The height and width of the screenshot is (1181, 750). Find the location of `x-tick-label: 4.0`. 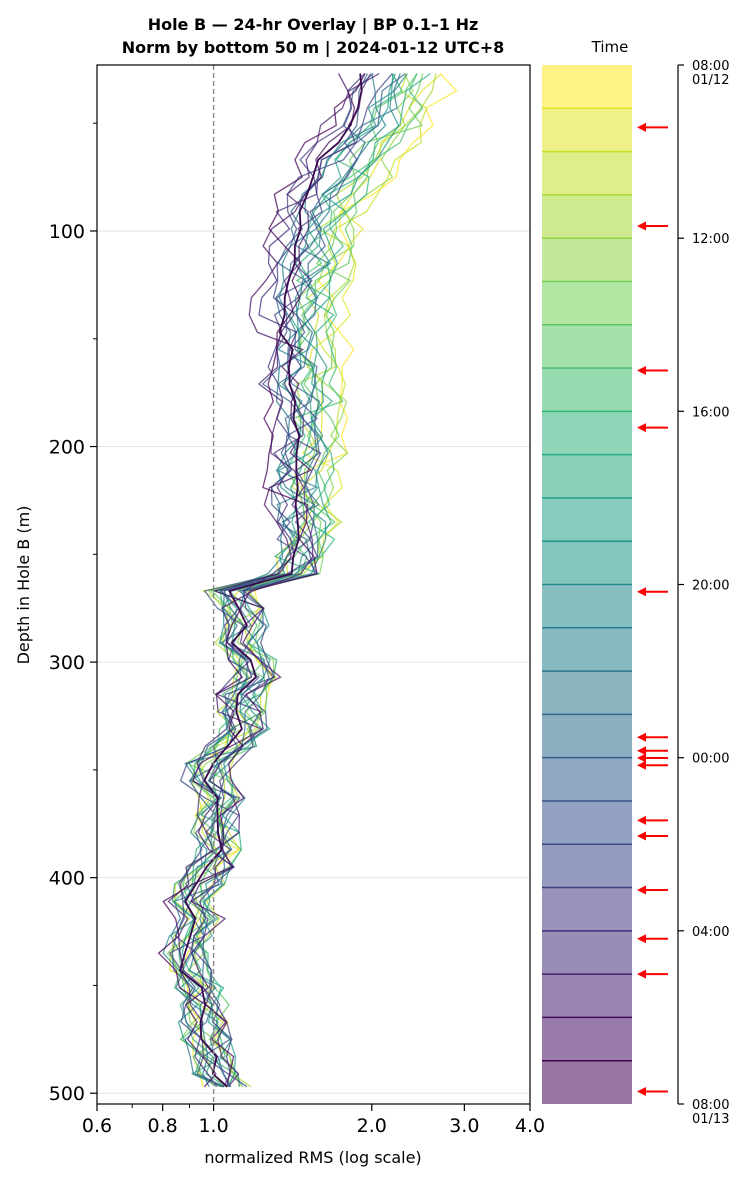

x-tick-label: 4.0 is located at coordinates (530, 1126).